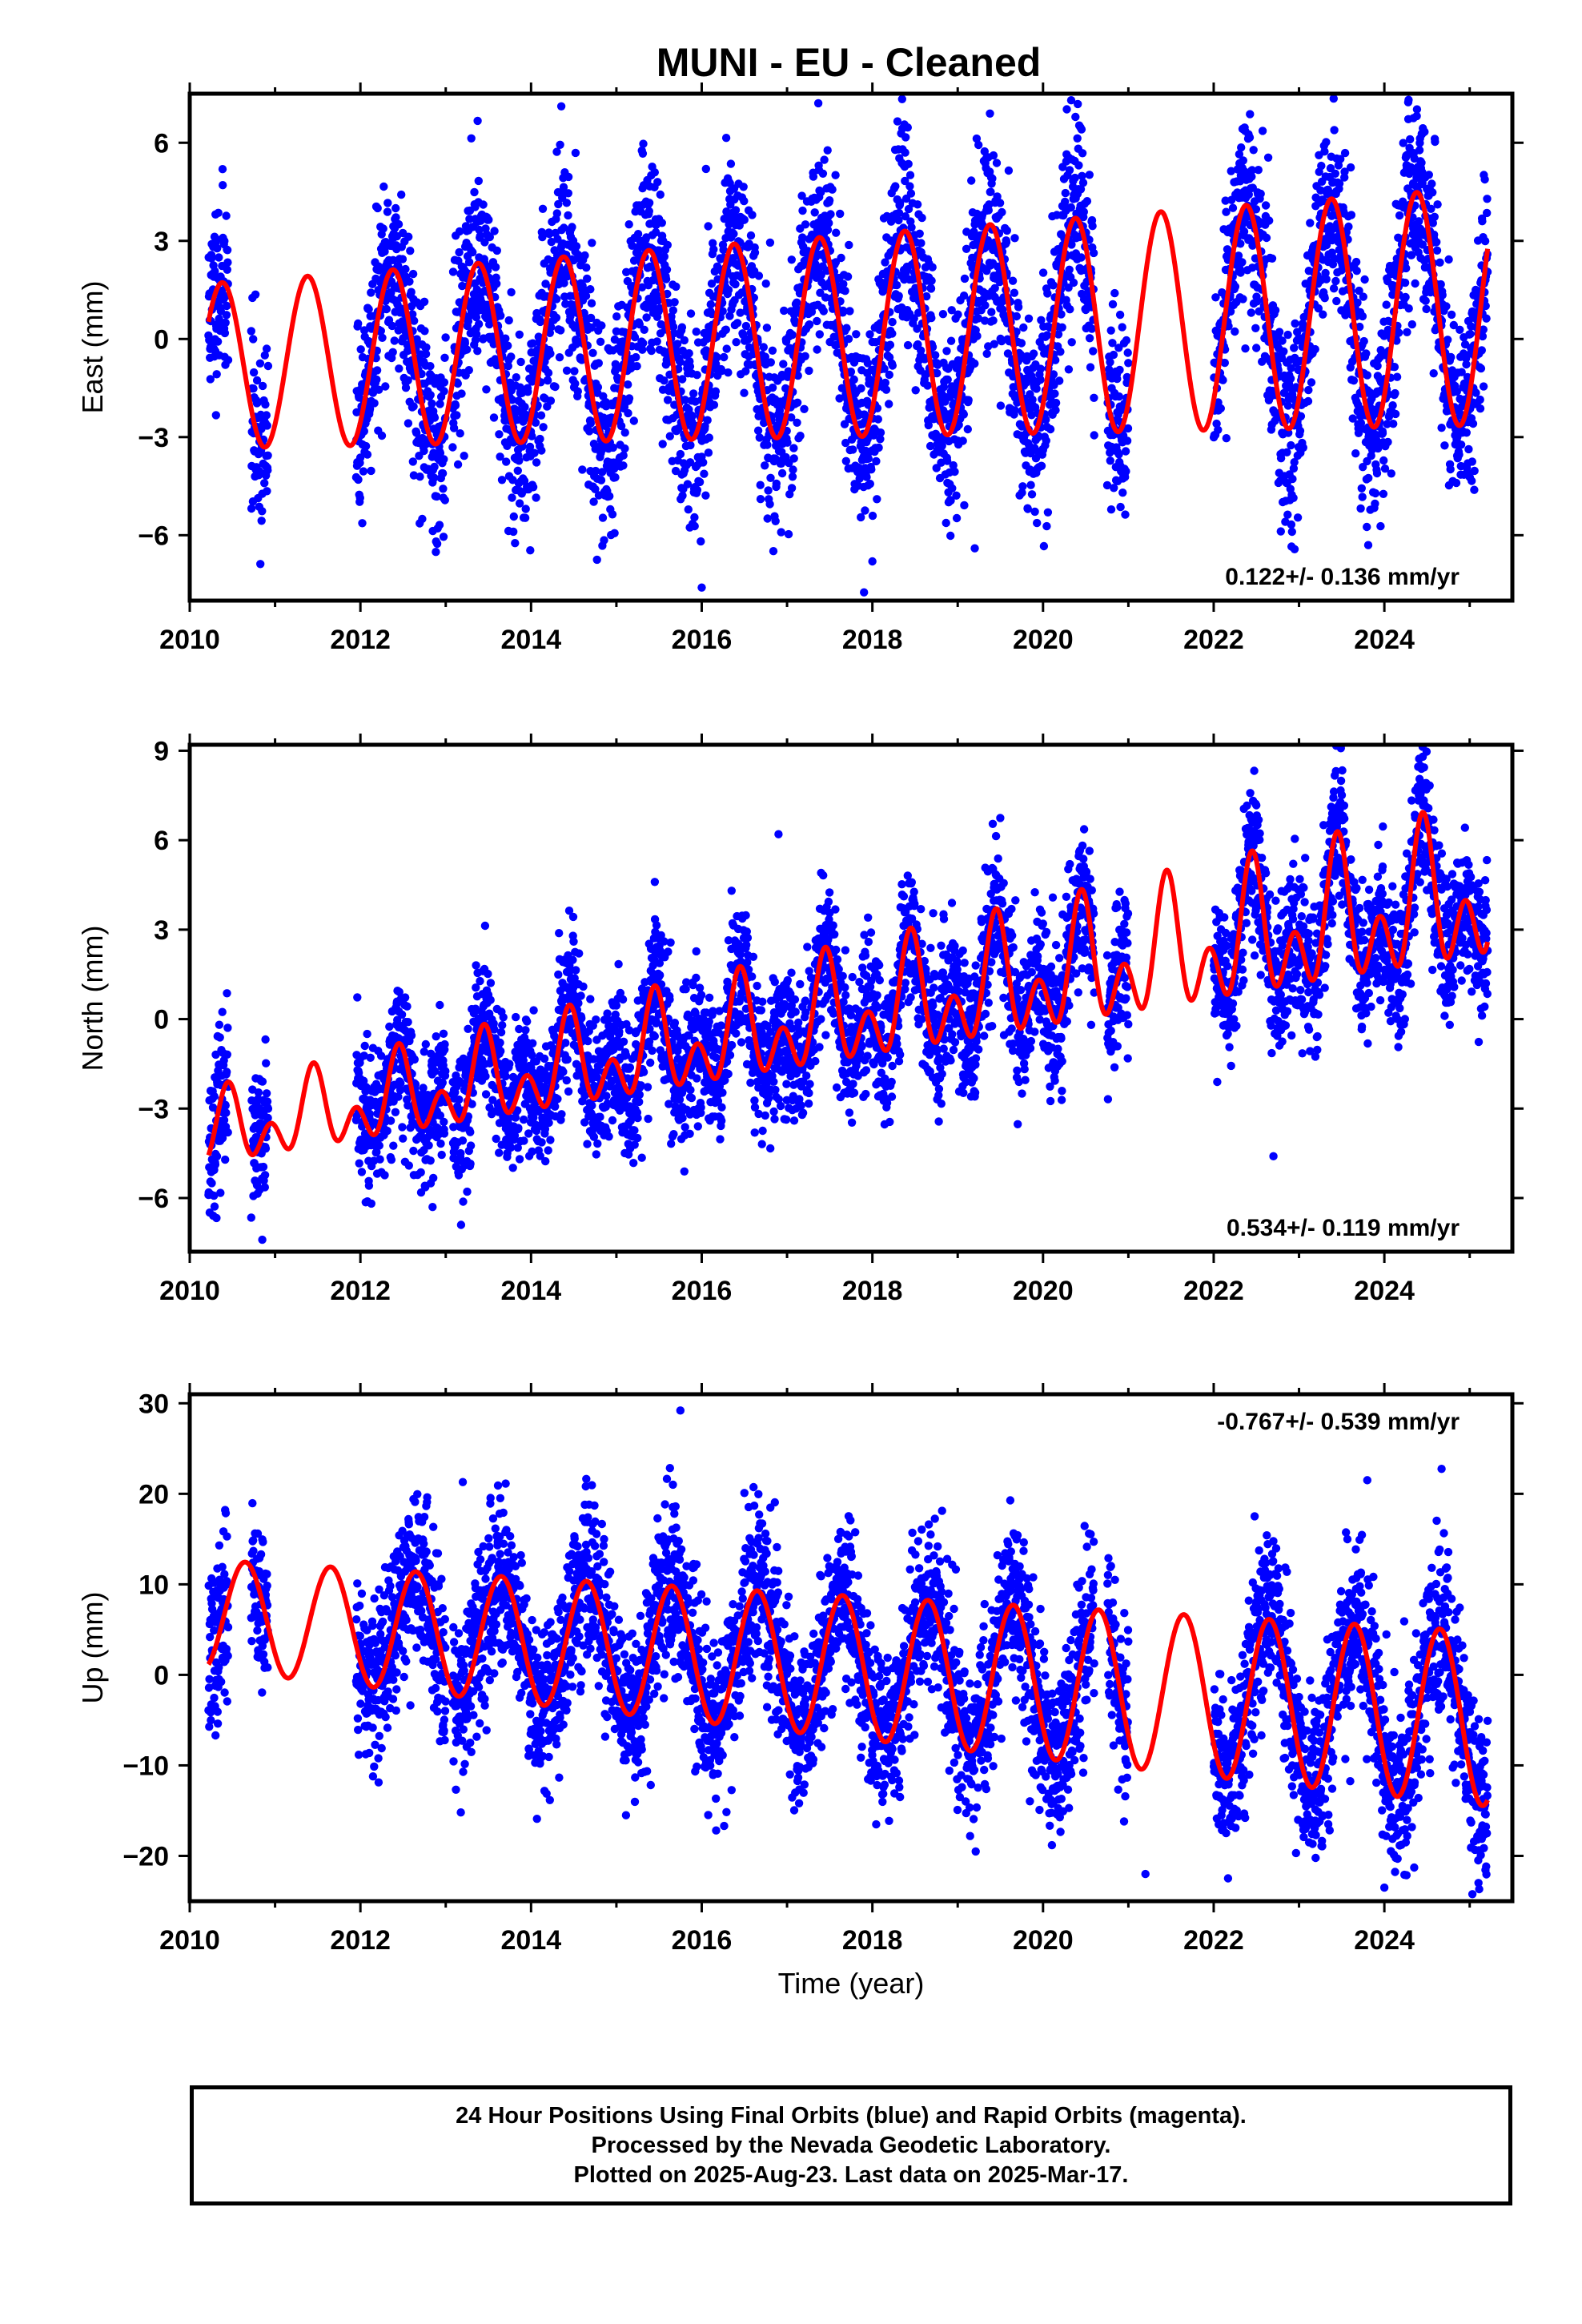  Describe the element at coordinates (161, 242) in the screenshot. I see `y-tick-label: 3` at that location.